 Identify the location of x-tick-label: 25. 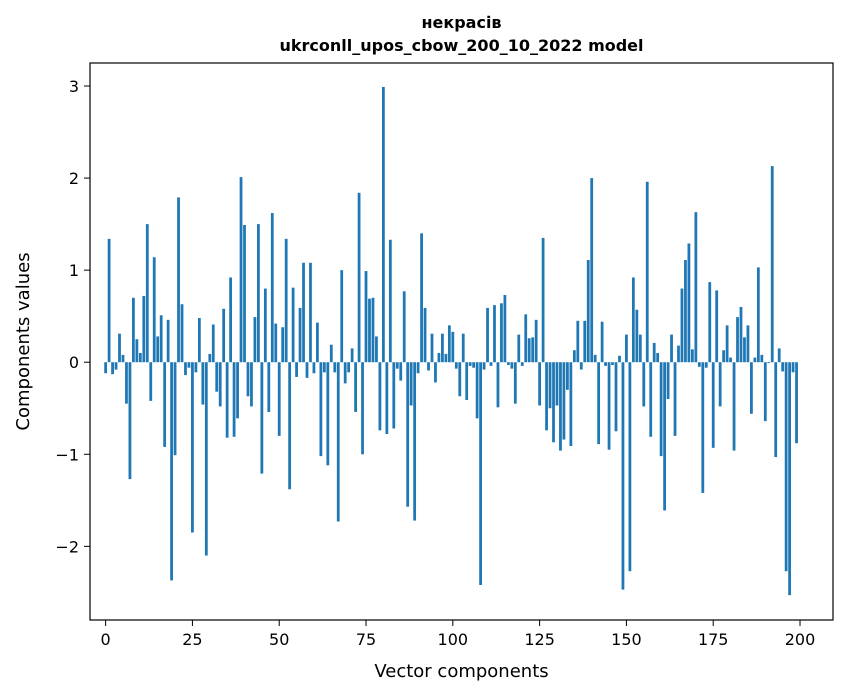
(192, 639).